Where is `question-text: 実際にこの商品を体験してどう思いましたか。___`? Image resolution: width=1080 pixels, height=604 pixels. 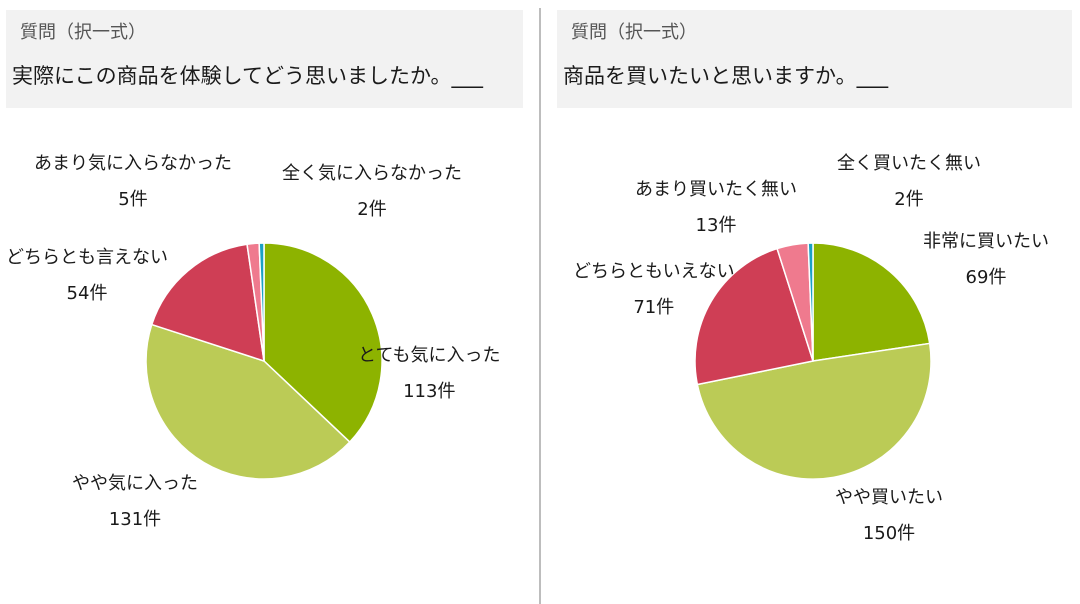
question-text: 実際にこの商品を体験してどう思いましたか。___ is located at coordinates (248, 76).